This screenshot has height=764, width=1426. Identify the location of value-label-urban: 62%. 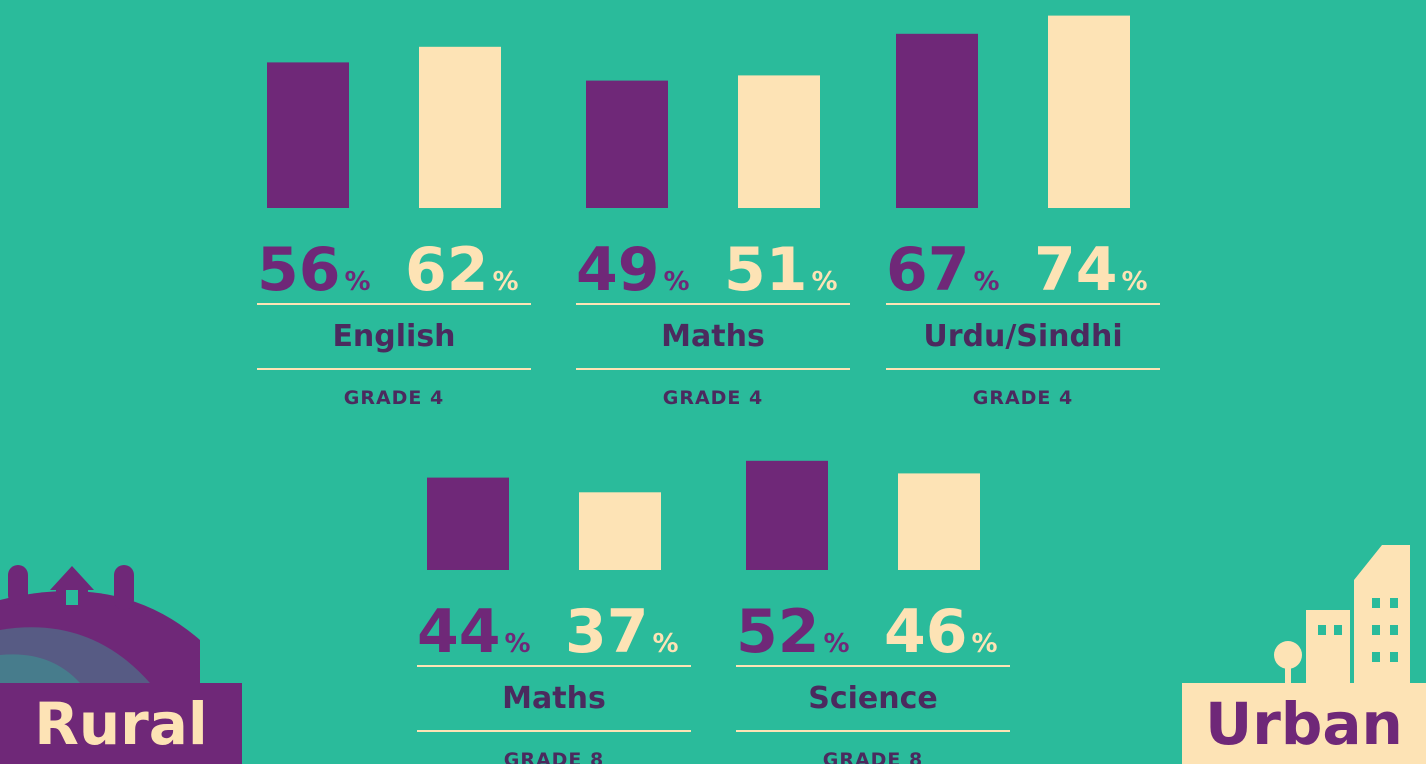
(462, 270).